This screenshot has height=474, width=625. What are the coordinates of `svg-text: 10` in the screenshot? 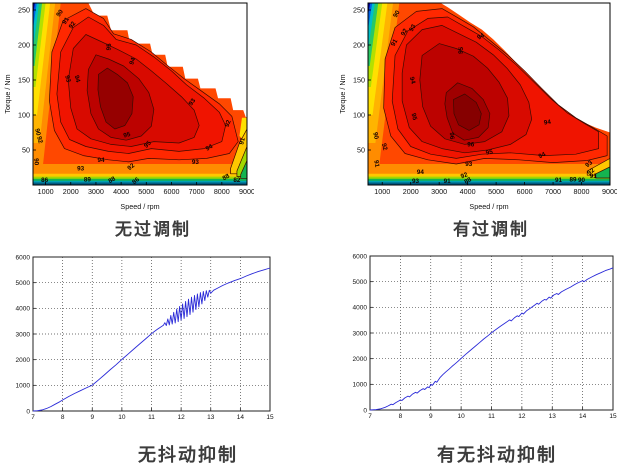 It's located at (122, 417).